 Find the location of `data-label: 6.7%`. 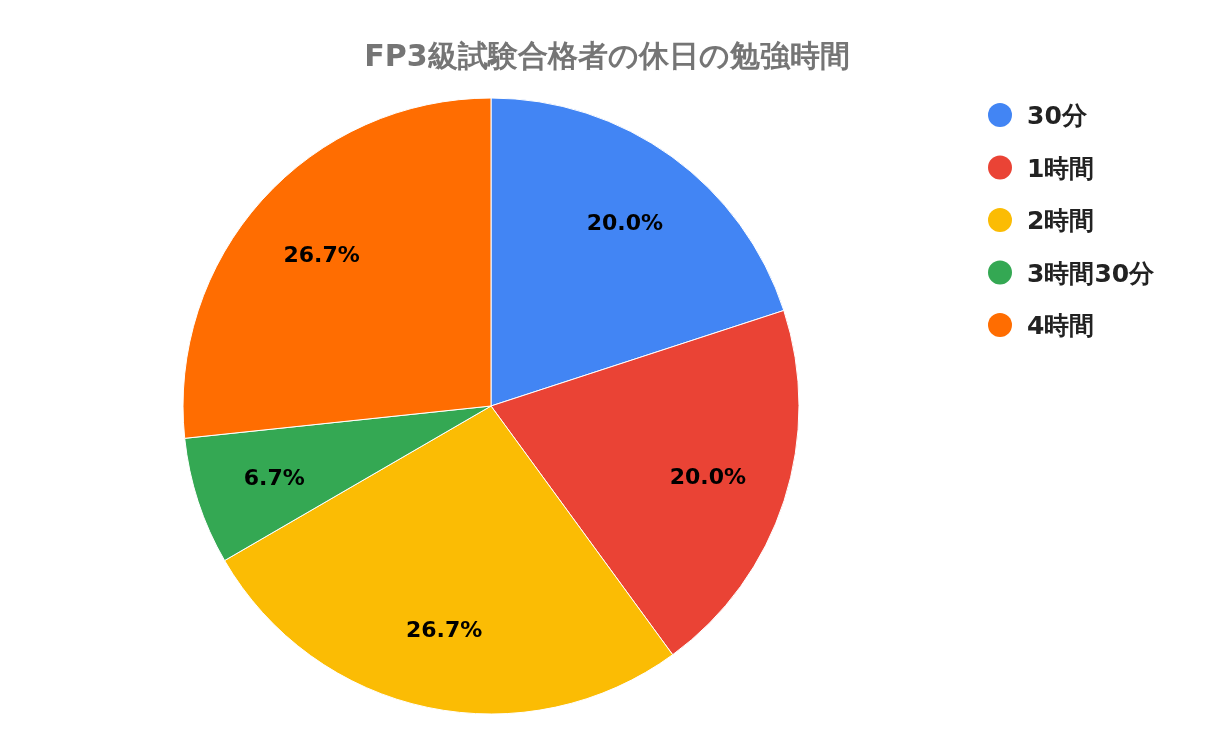

data-label: 6.7% is located at coordinates (274, 477).